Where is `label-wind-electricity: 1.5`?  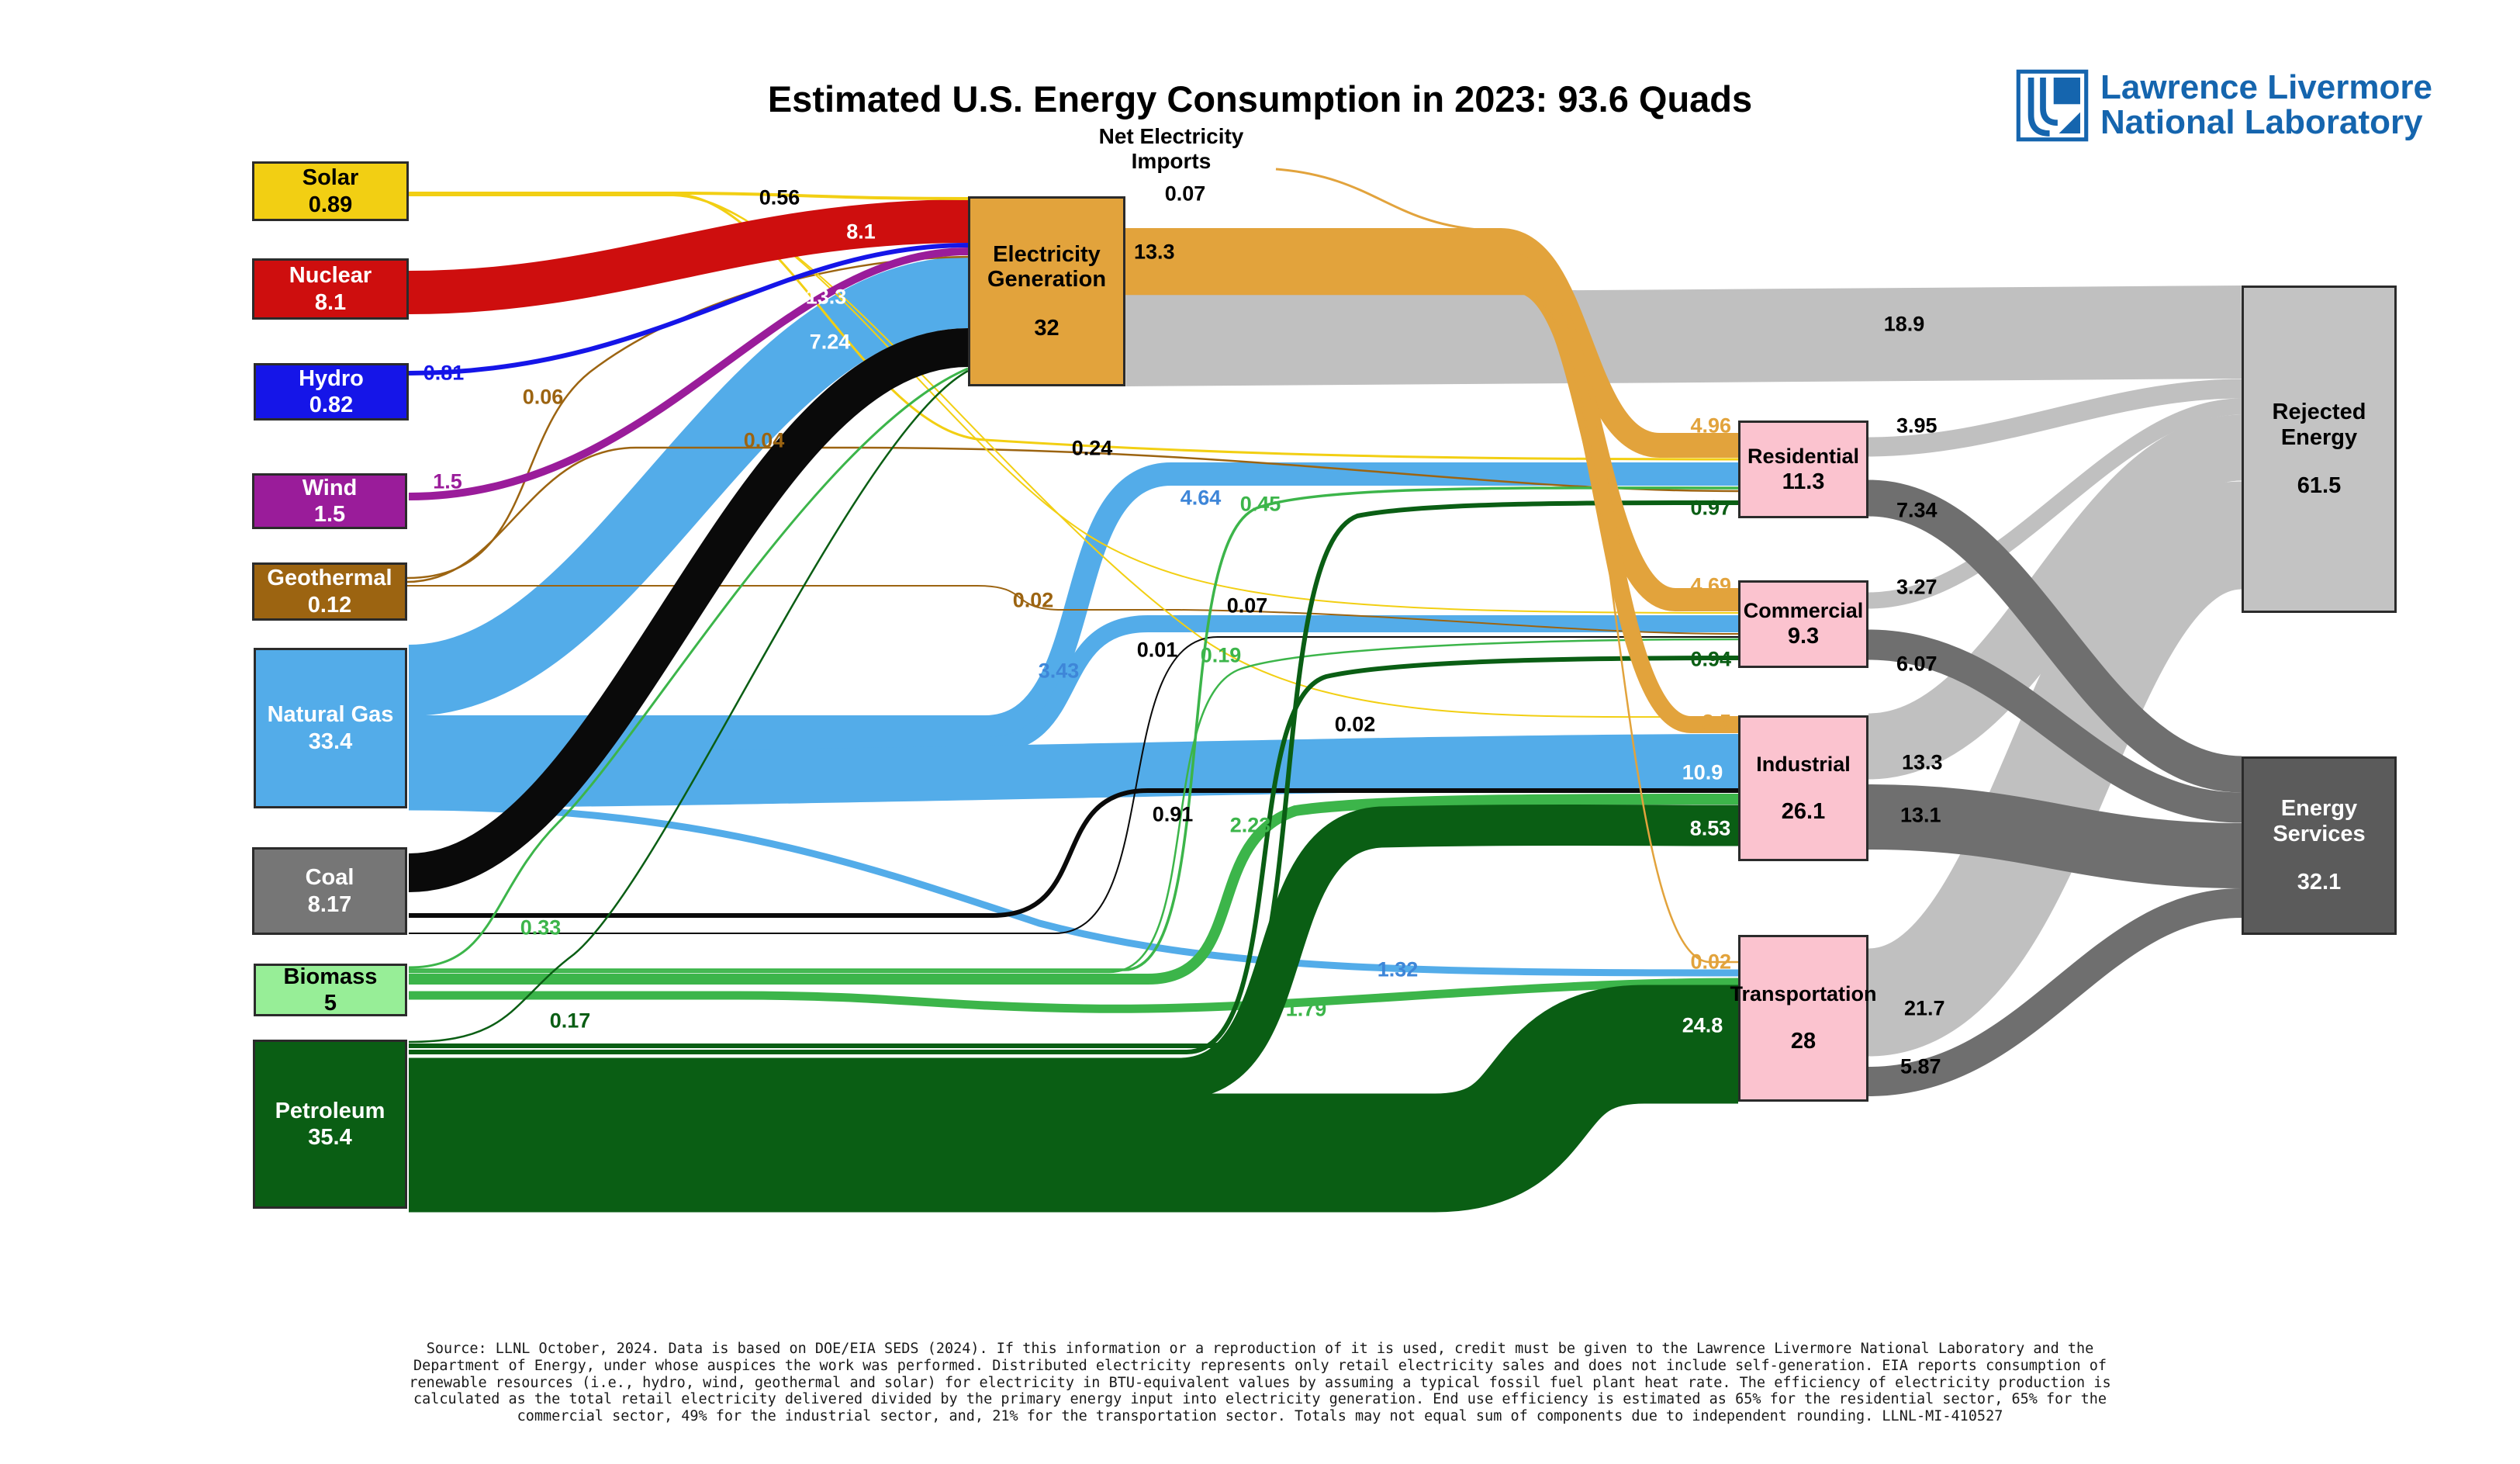
label-wind-electricity: 1.5 is located at coordinates (448, 481).